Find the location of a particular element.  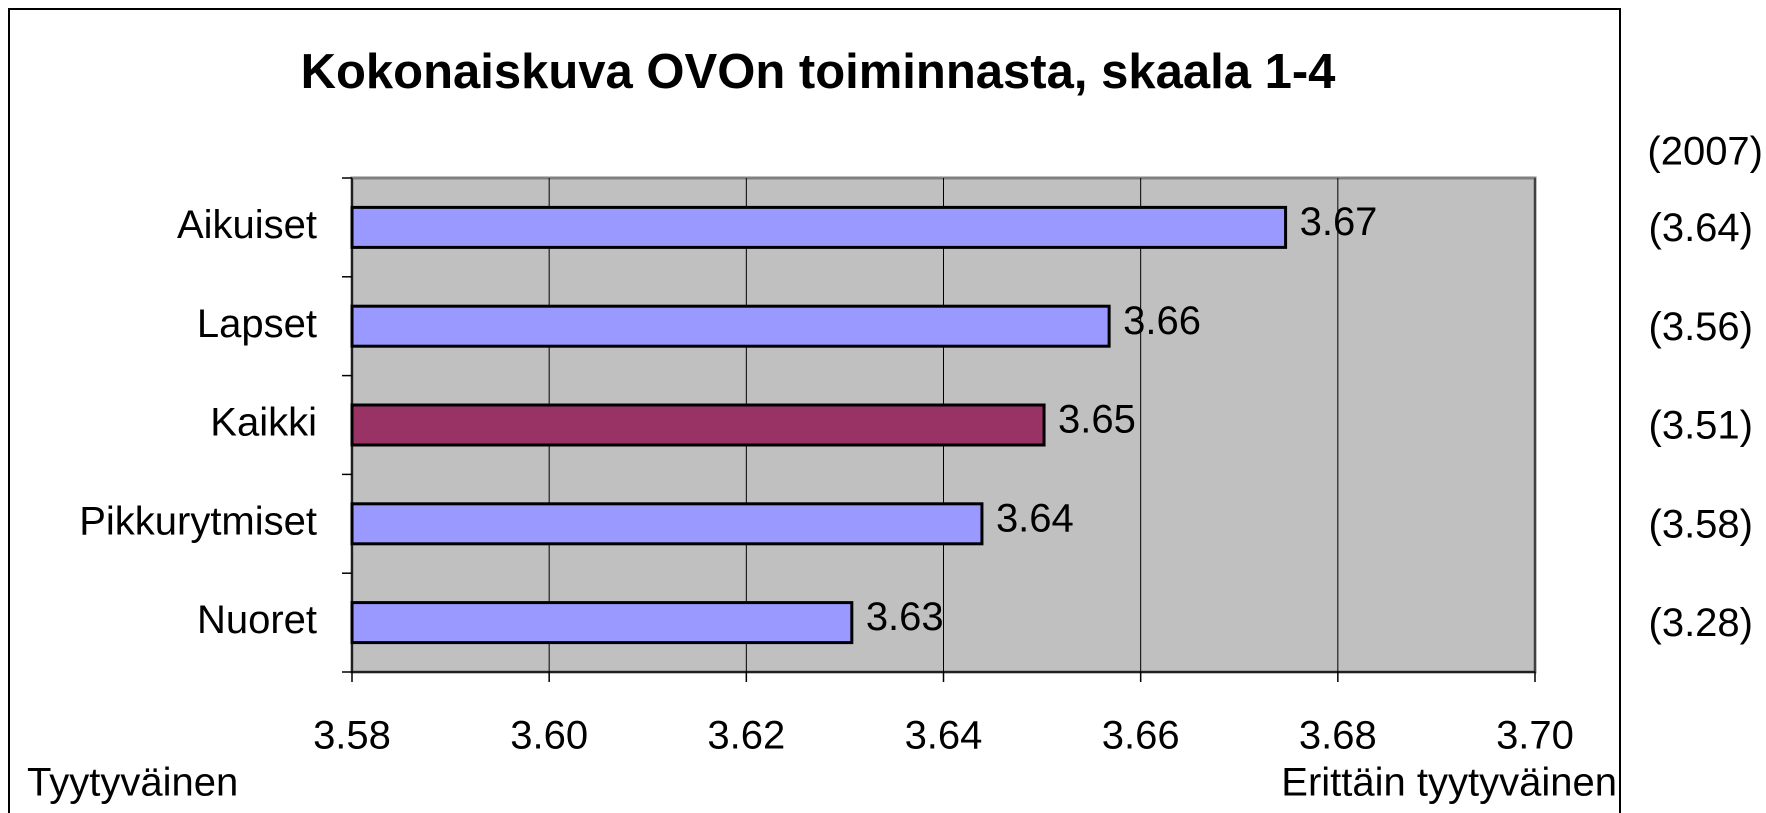

x-tick-label: 3.60 is located at coordinates (549, 736).